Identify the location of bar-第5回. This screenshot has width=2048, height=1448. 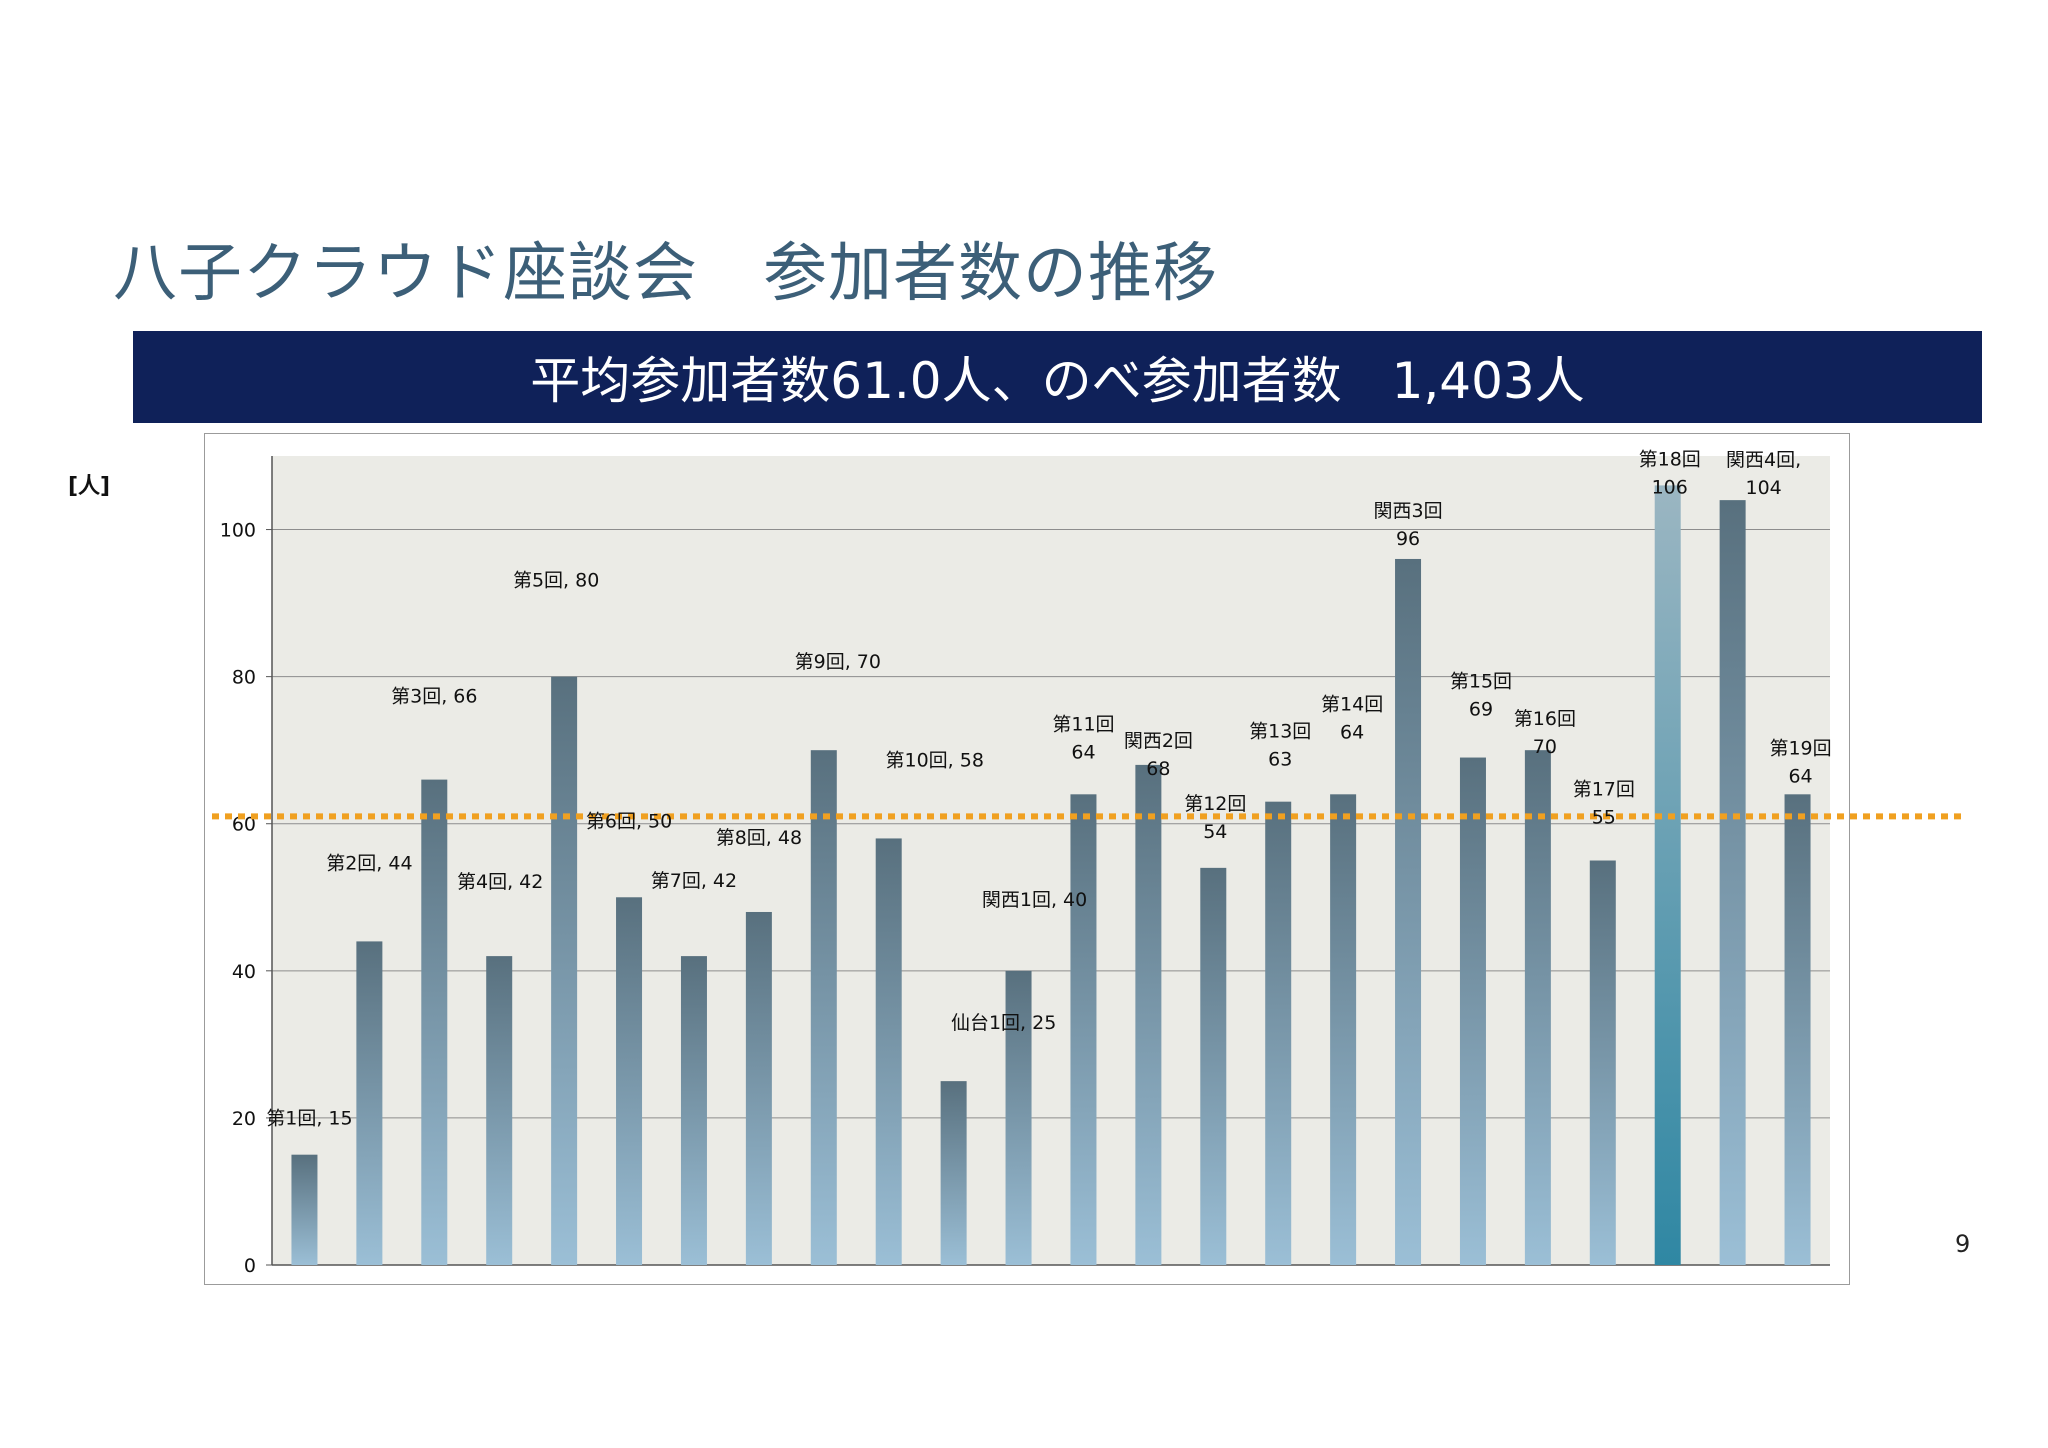
(564, 970).